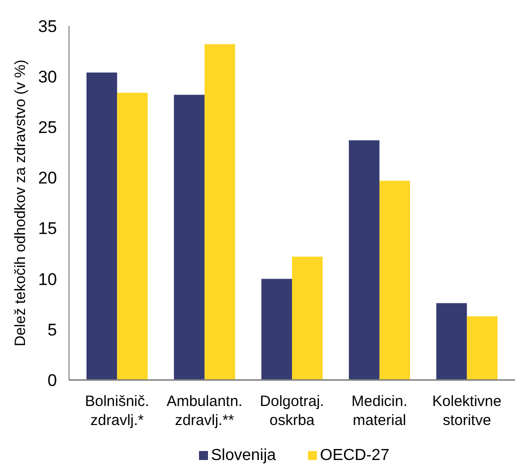  Describe the element at coordinates (292, 411) in the screenshot. I see `x-tick-label: Dolgotraj. oskrba` at that location.